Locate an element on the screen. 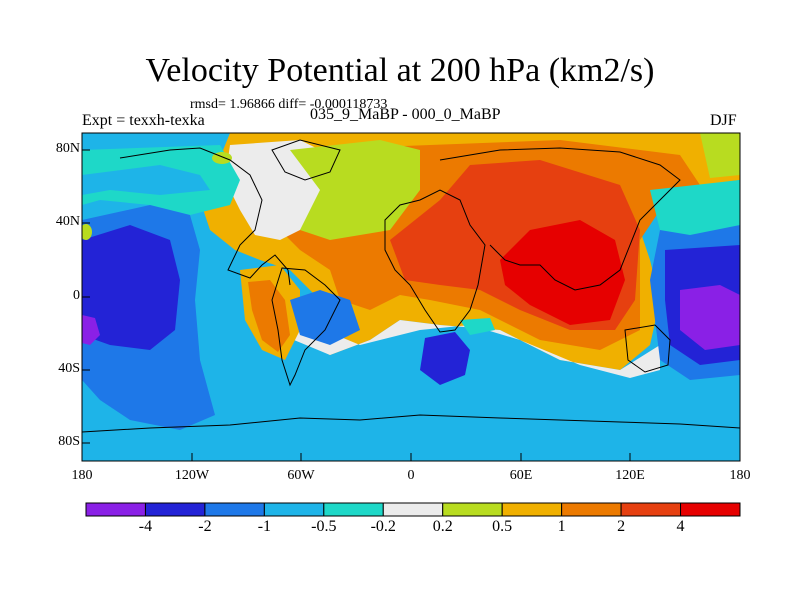 Image resolution: width=800 pixels, height=600 pixels. experiment-label: Expt = texxh-texka is located at coordinates (143, 120).